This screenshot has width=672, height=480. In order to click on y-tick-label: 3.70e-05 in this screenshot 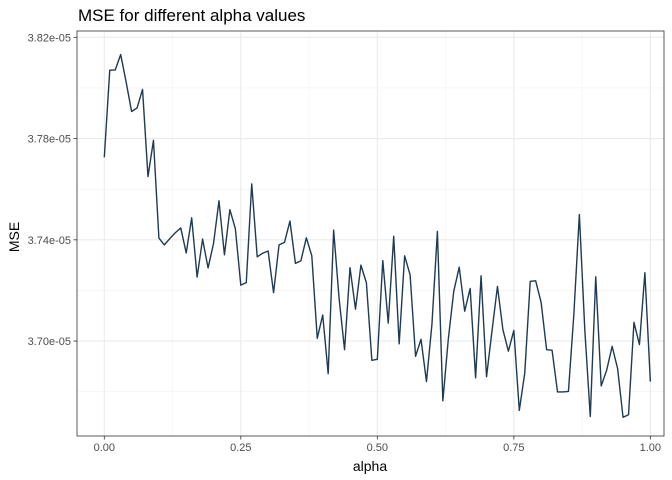, I will do `click(49, 342)`.